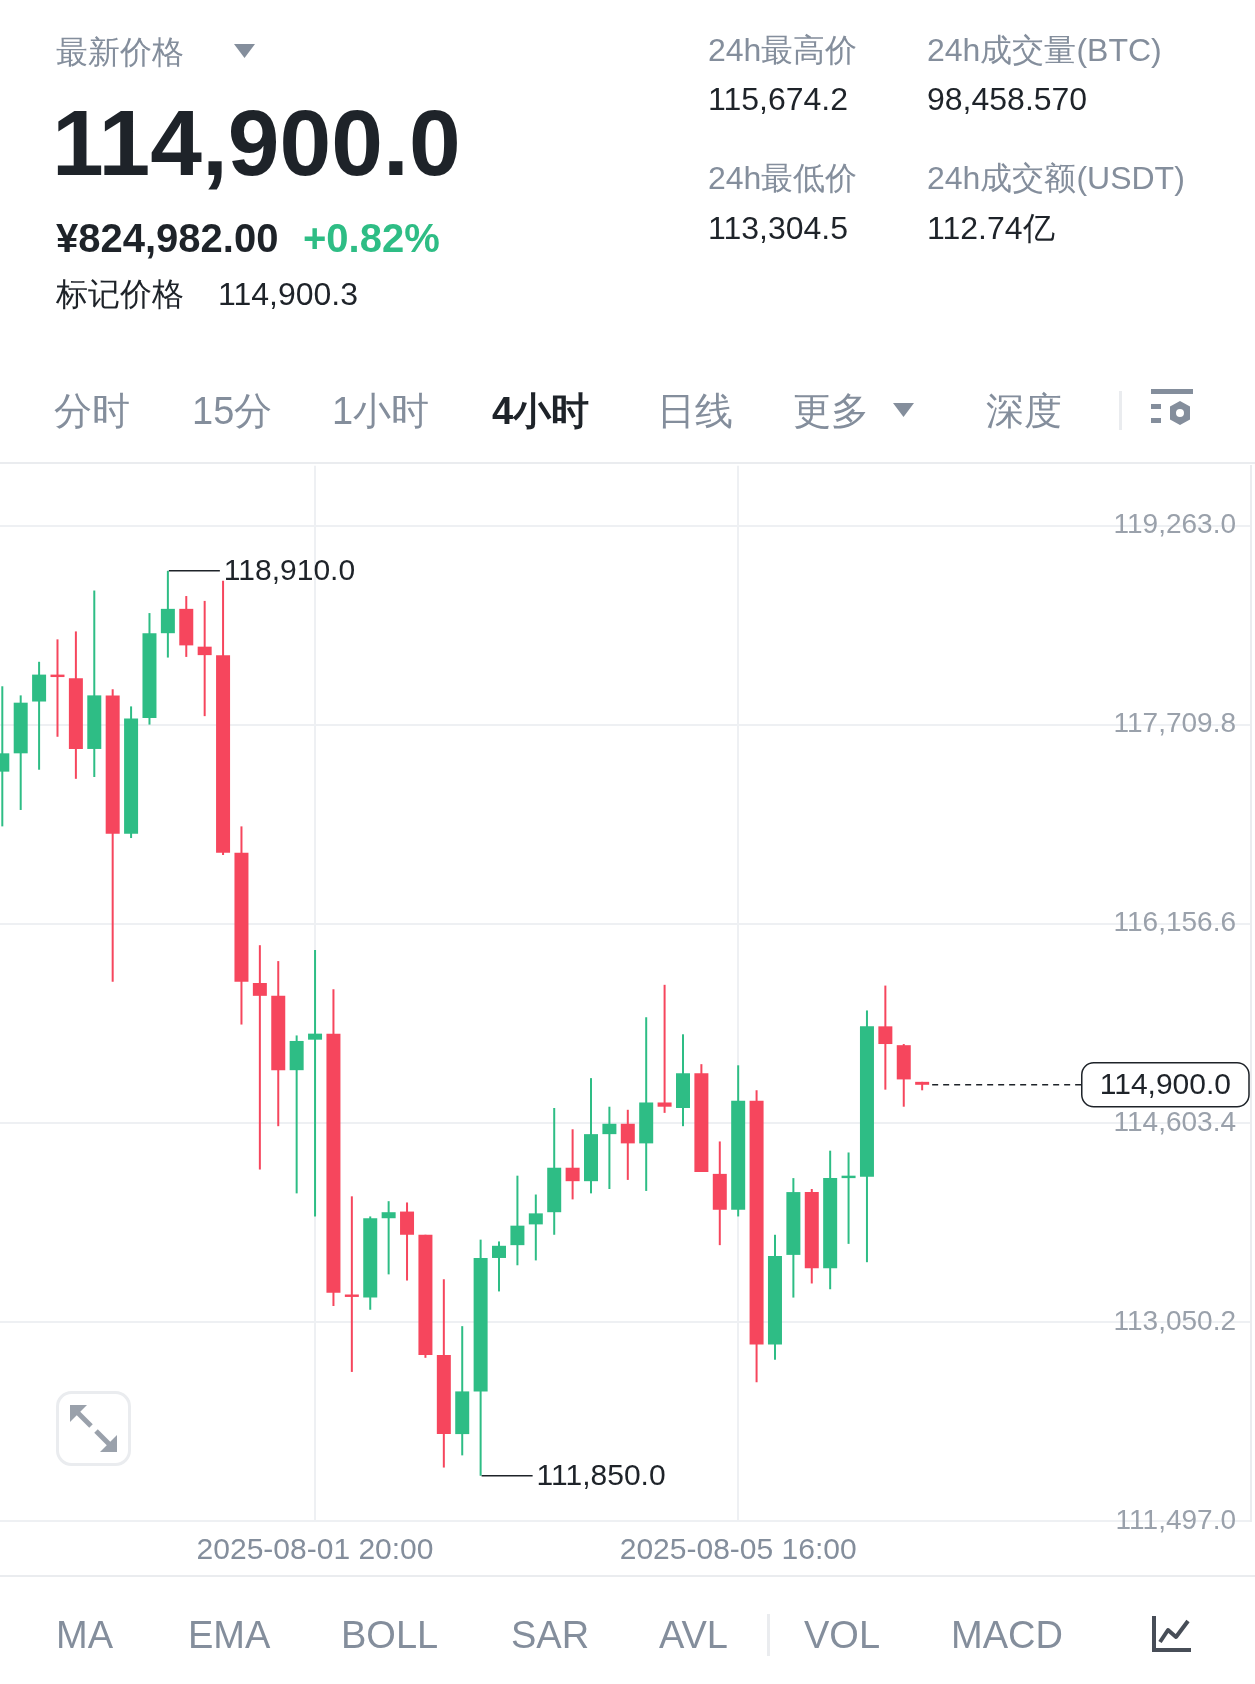 Image resolution: width=1255 pixels, height=1684 pixels. What do you see at coordinates (84, 1636) in the screenshot?
I see `text: MA` at bounding box center [84, 1636].